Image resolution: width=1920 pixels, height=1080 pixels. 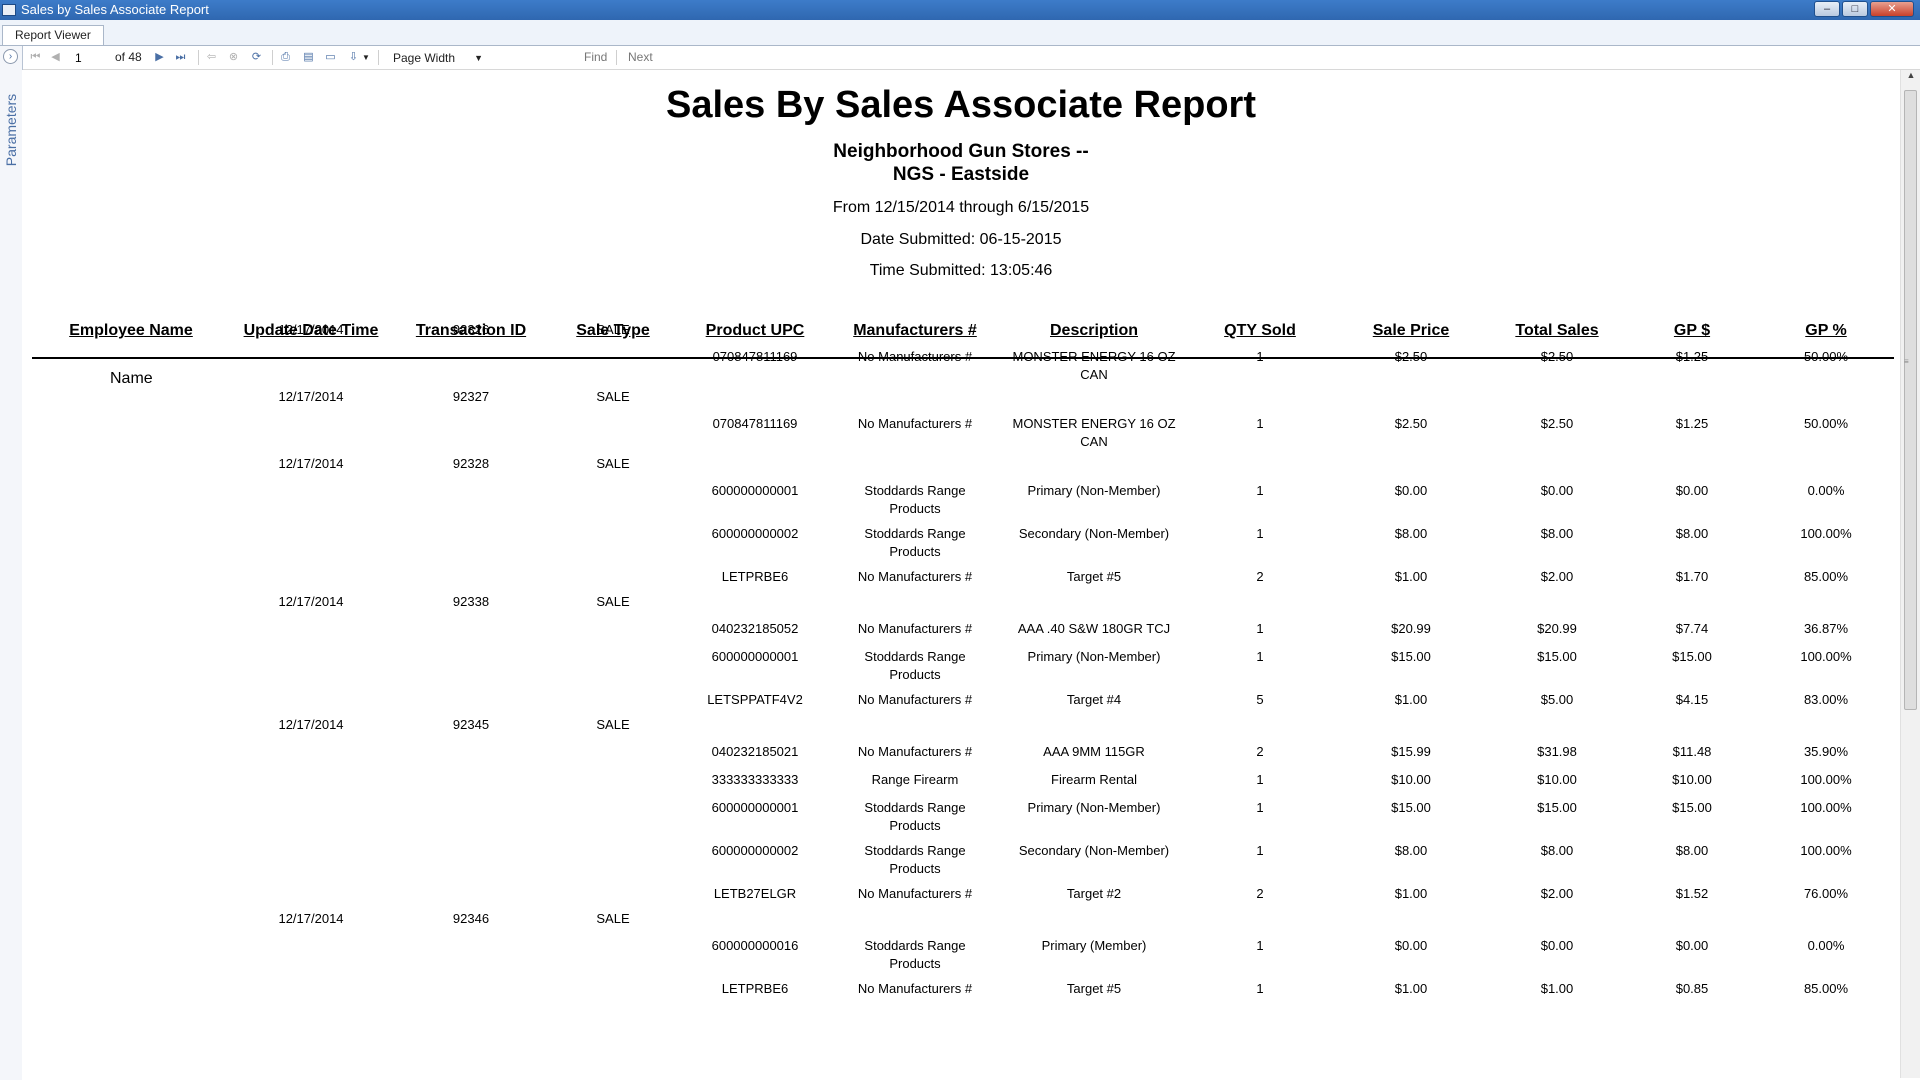 I want to click on next-page-icon: ▶, so click(x=159, y=57).